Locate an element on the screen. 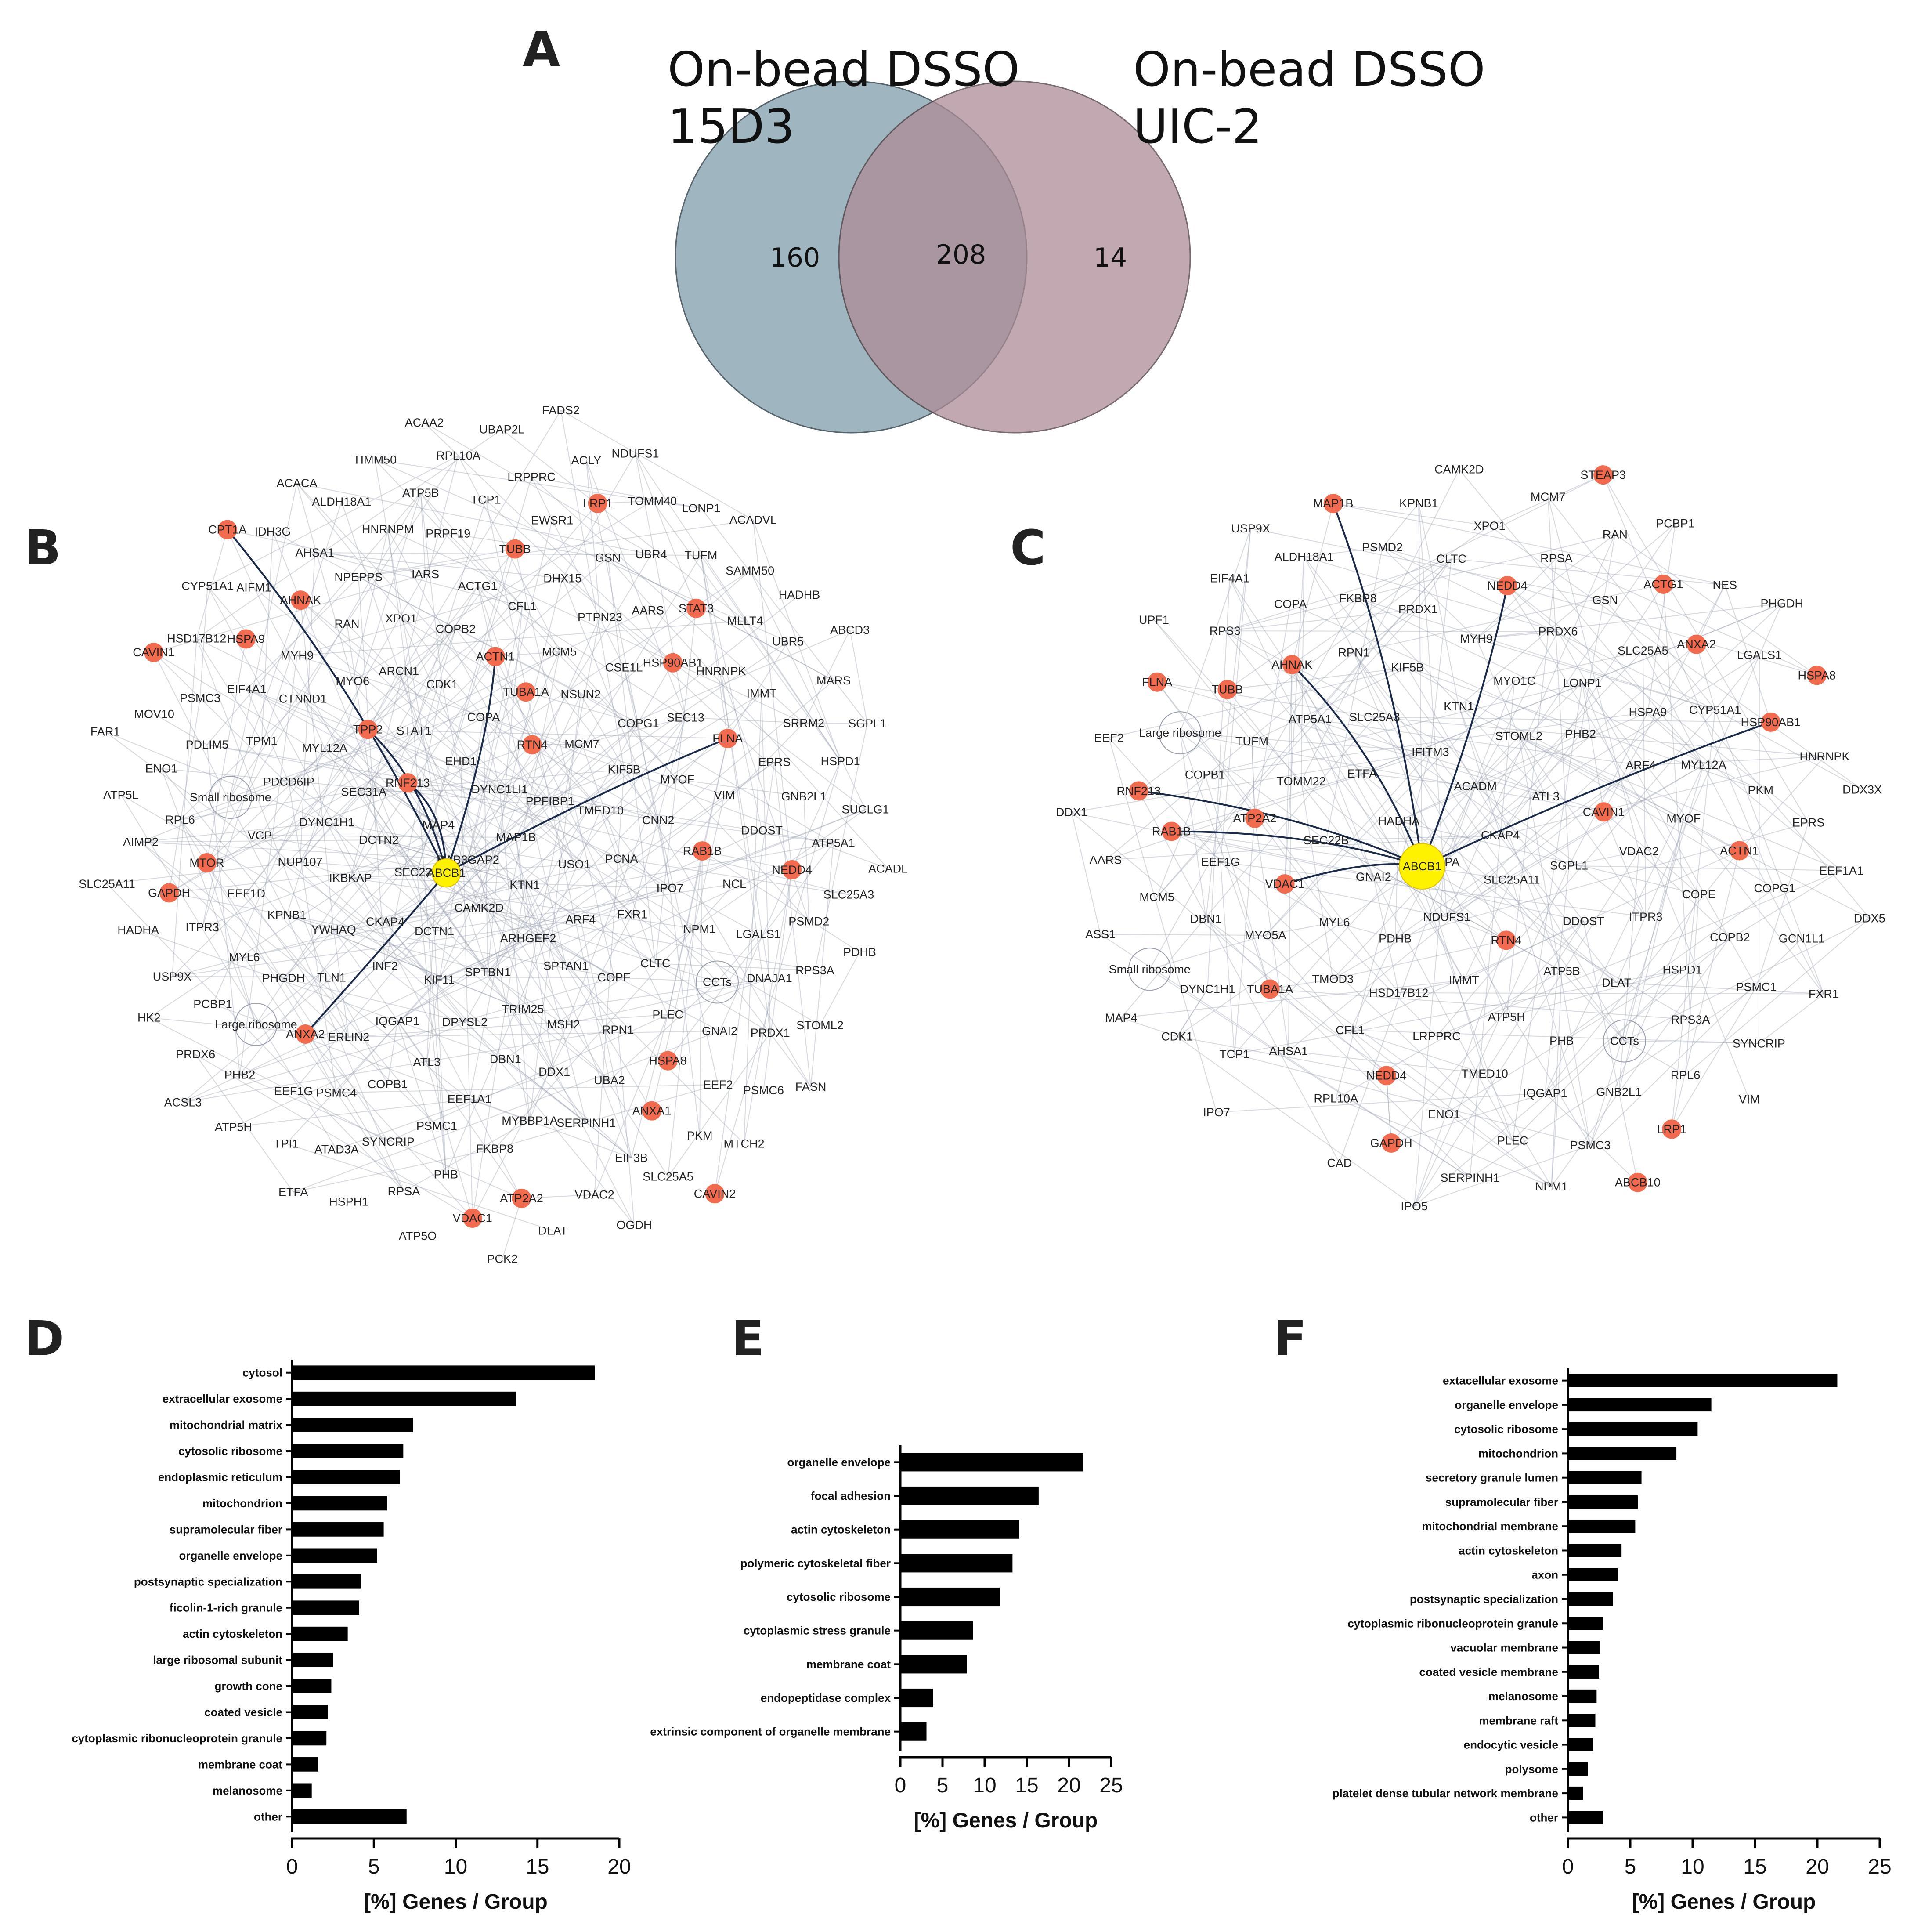 This screenshot has width=1932, height=1925. network-node-label: SERPINH1 is located at coordinates (586, 1122).